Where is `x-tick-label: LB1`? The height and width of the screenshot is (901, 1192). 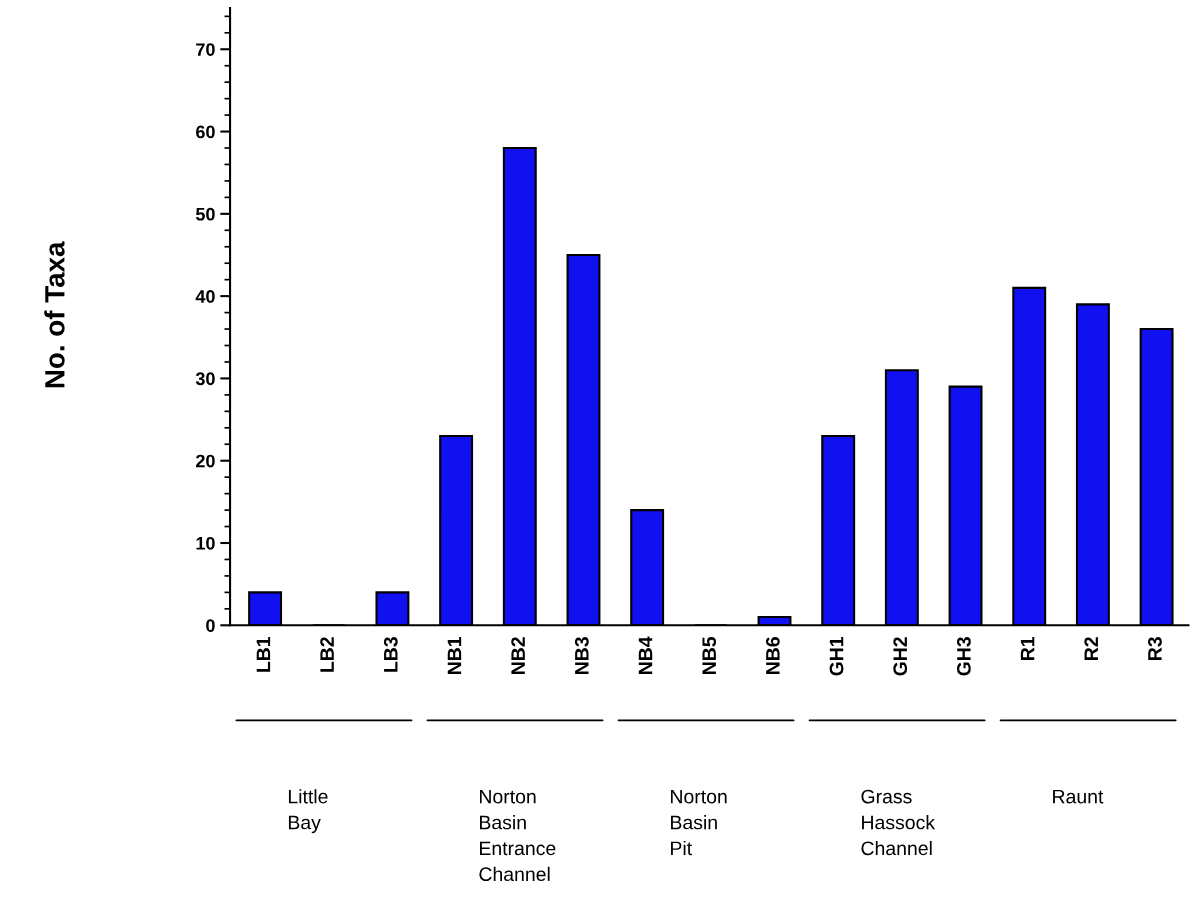
x-tick-label: LB1 is located at coordinates (263, 654).